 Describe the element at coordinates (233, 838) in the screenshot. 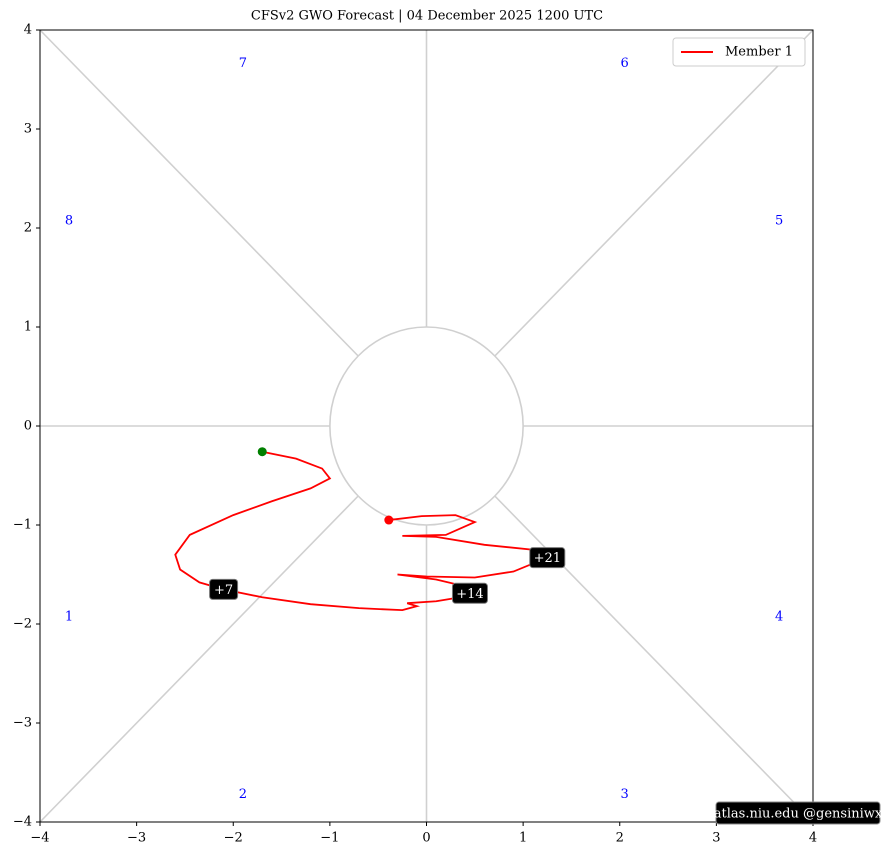

I see `x-tick-label: −2` at that location.